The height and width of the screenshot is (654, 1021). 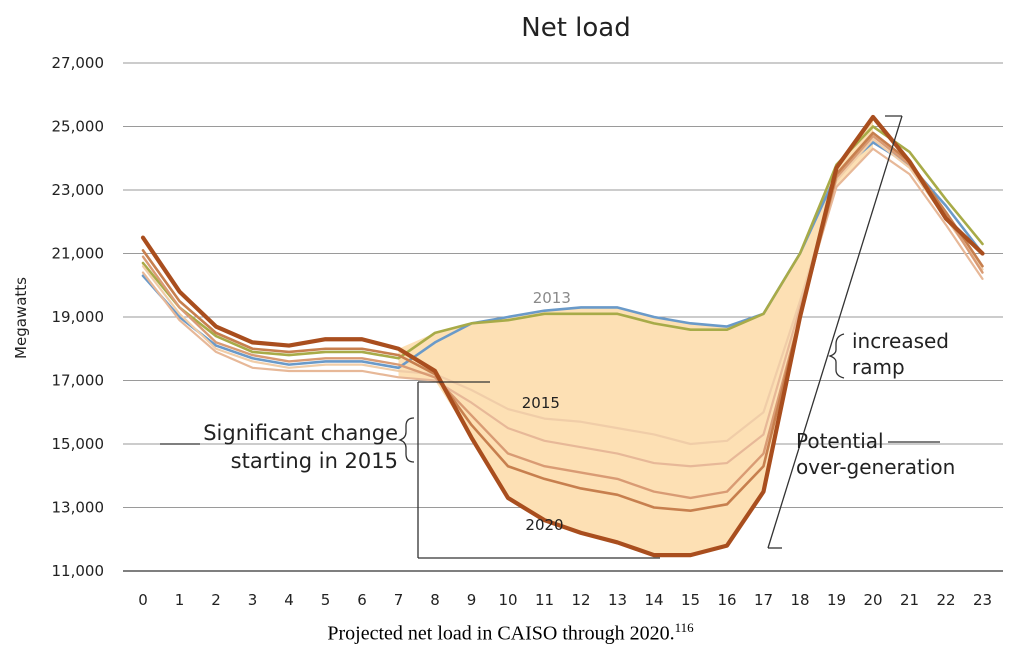 What do you see at coordinates (690, 600) in the screenshot?
I see `x-tick-label: 15` at bounding box center [690, 600].